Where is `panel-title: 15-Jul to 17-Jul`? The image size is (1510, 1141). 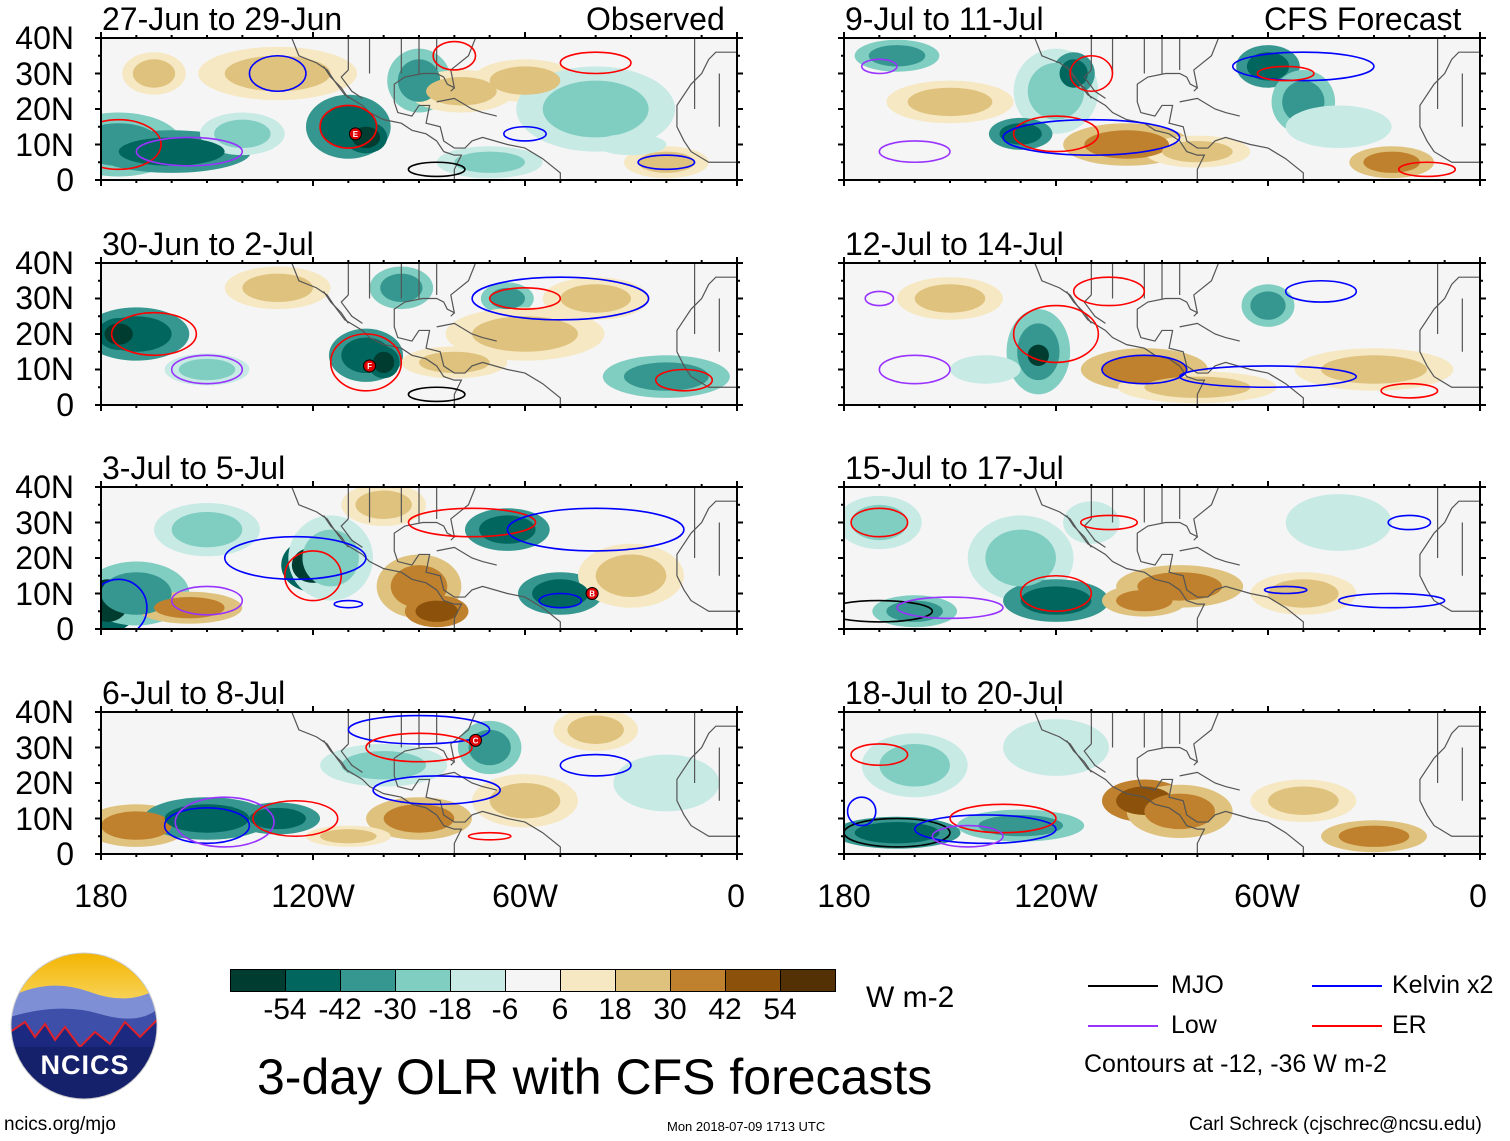
panel-title: 15-Jul to 17-Jul is located at coordinates (954, 468).